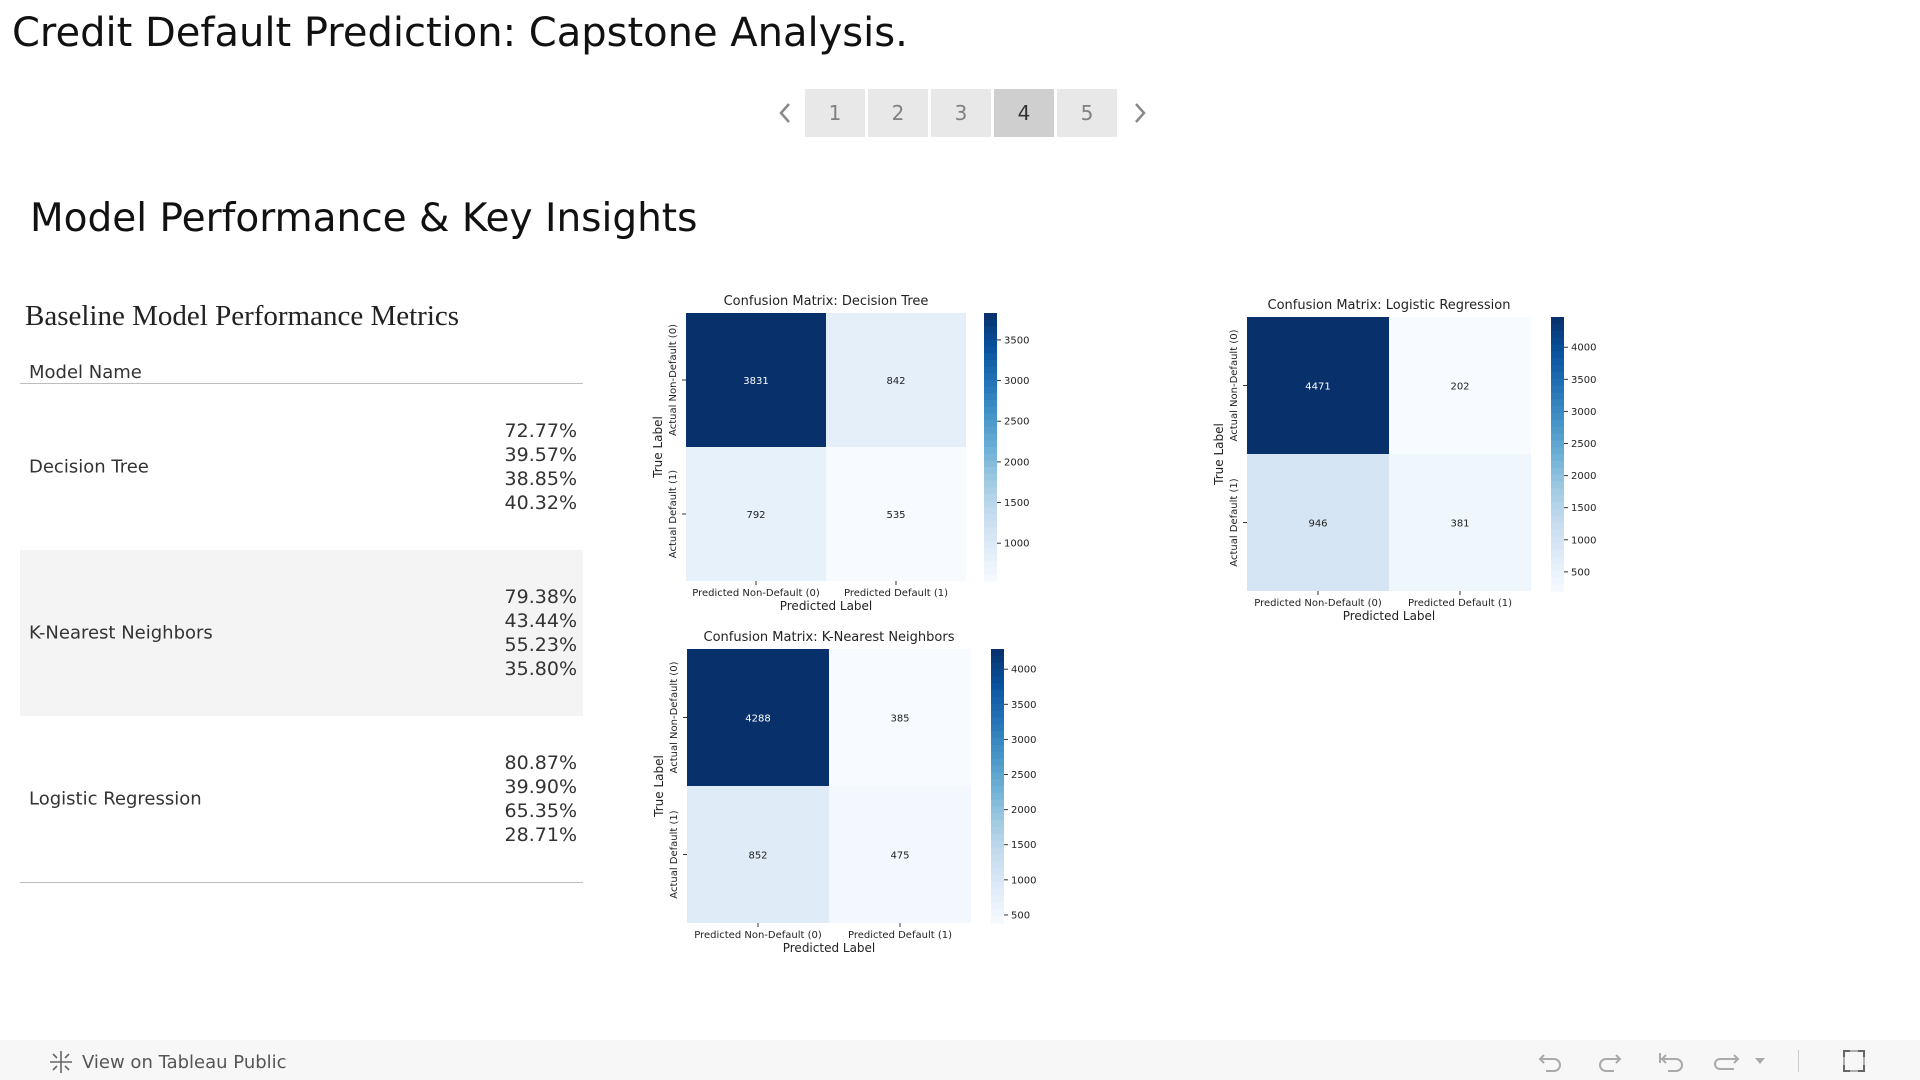 Image resolution: width=1920 pixels, height=1080 pixels. Describe the element at coordinates (1389, 616) in the screenshot. I see `x-axis-label: Predicted Label` at that location.